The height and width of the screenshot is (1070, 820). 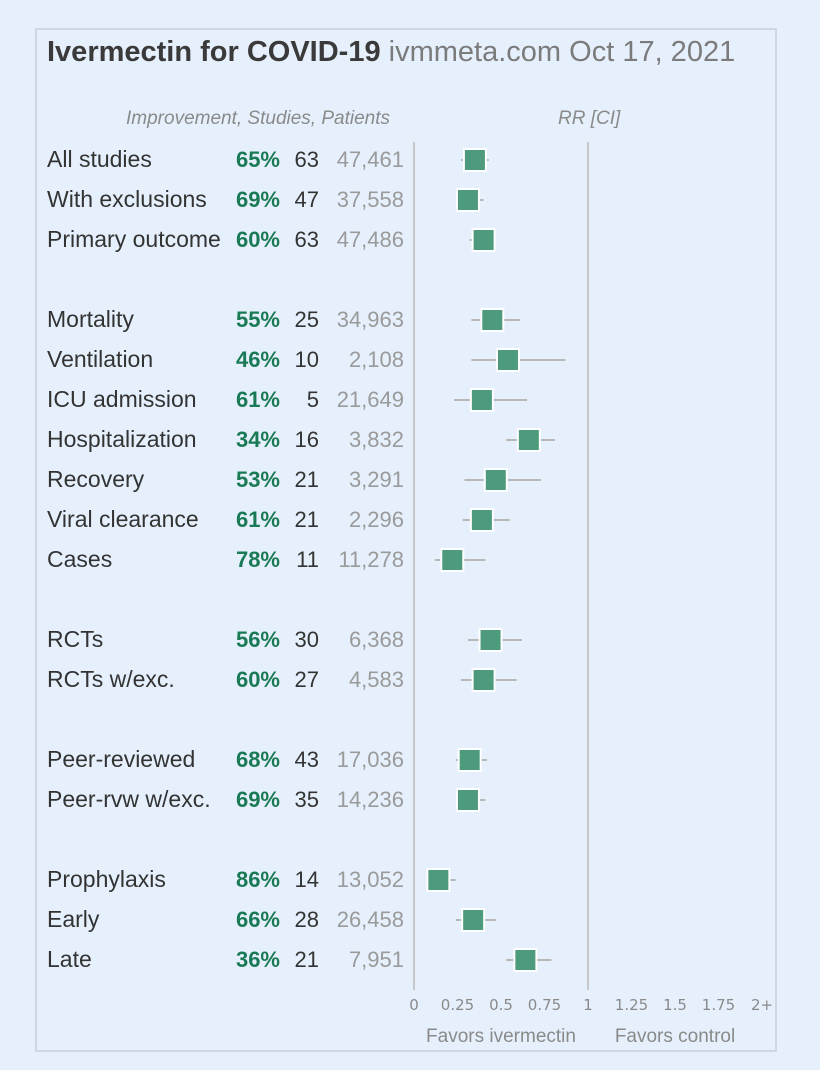 I want to click on row-studies: 11, so click(x=307, y=559).